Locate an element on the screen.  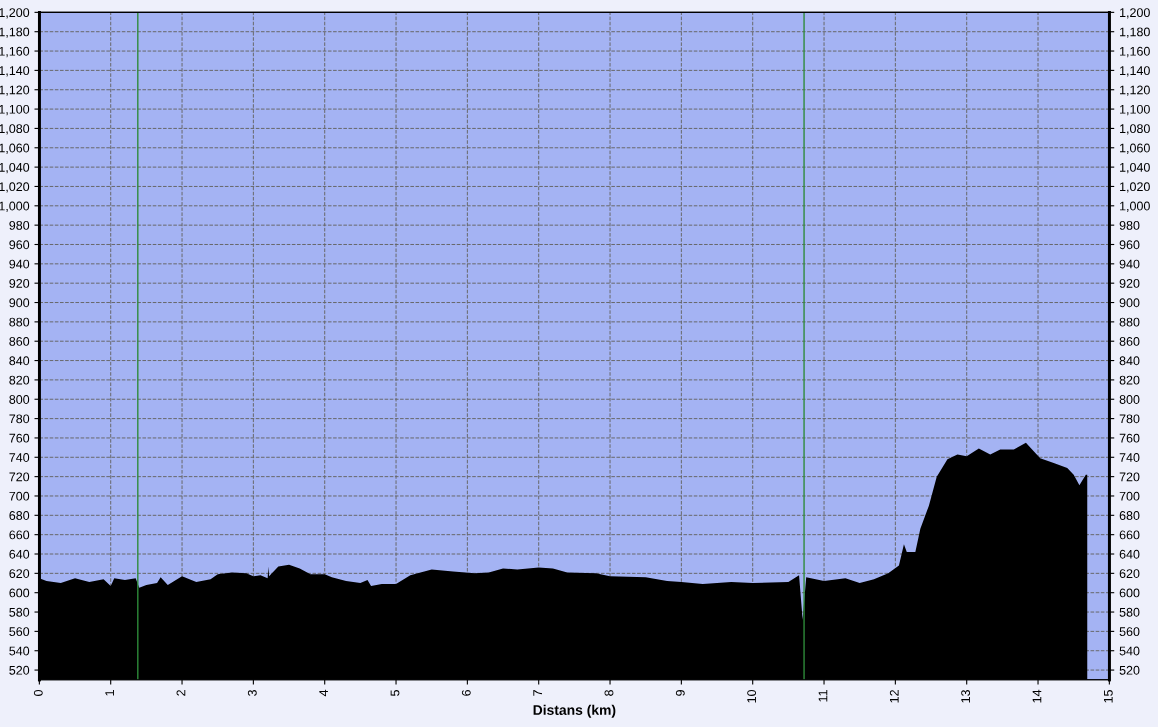
y-tick-label: 1,180 is located at coordinates (15, 32).